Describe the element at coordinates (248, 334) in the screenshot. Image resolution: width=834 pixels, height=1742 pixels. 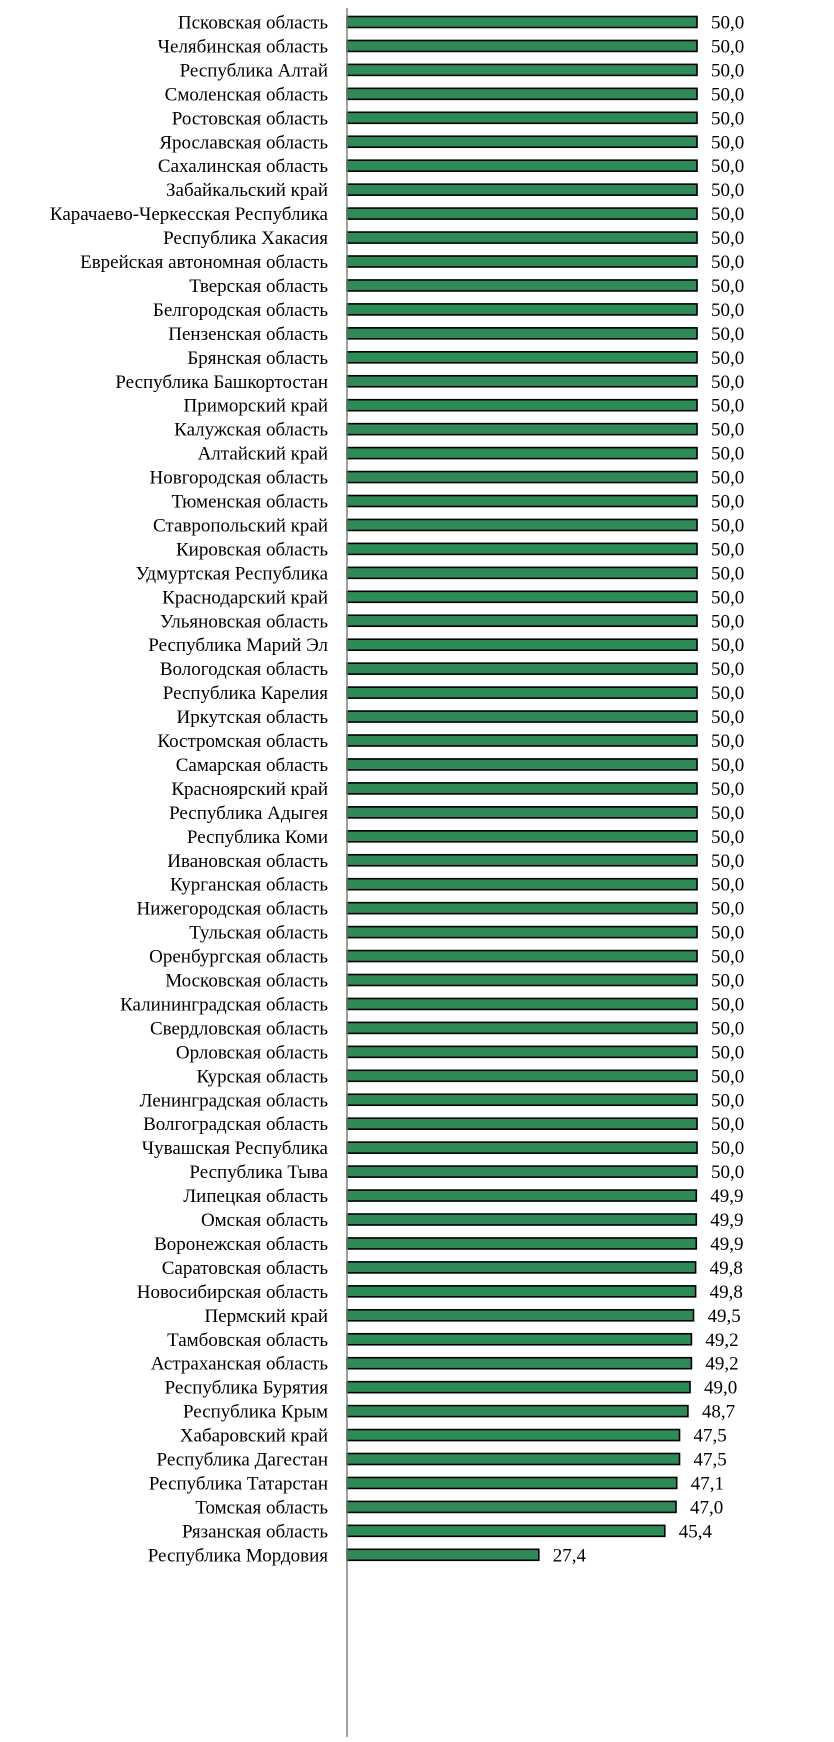
I see `category-label: Пензенская область` at that location.